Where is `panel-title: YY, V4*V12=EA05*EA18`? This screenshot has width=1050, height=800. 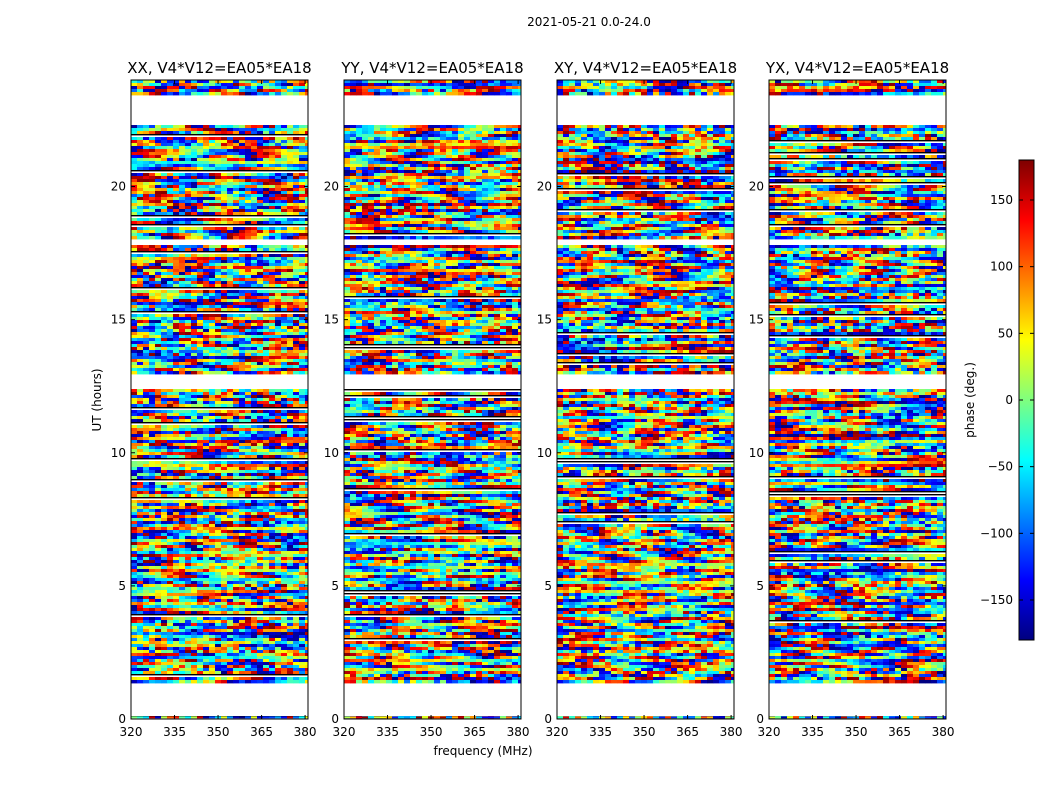
panel-title: YY, V4*V12=EA05*EA18 is located at coordinates (431, 68).